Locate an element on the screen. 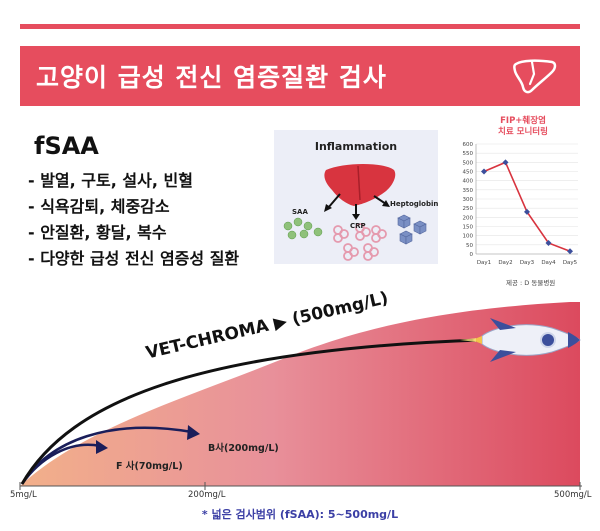  y-tick-label: 250 is located at coordinates (468, 209).